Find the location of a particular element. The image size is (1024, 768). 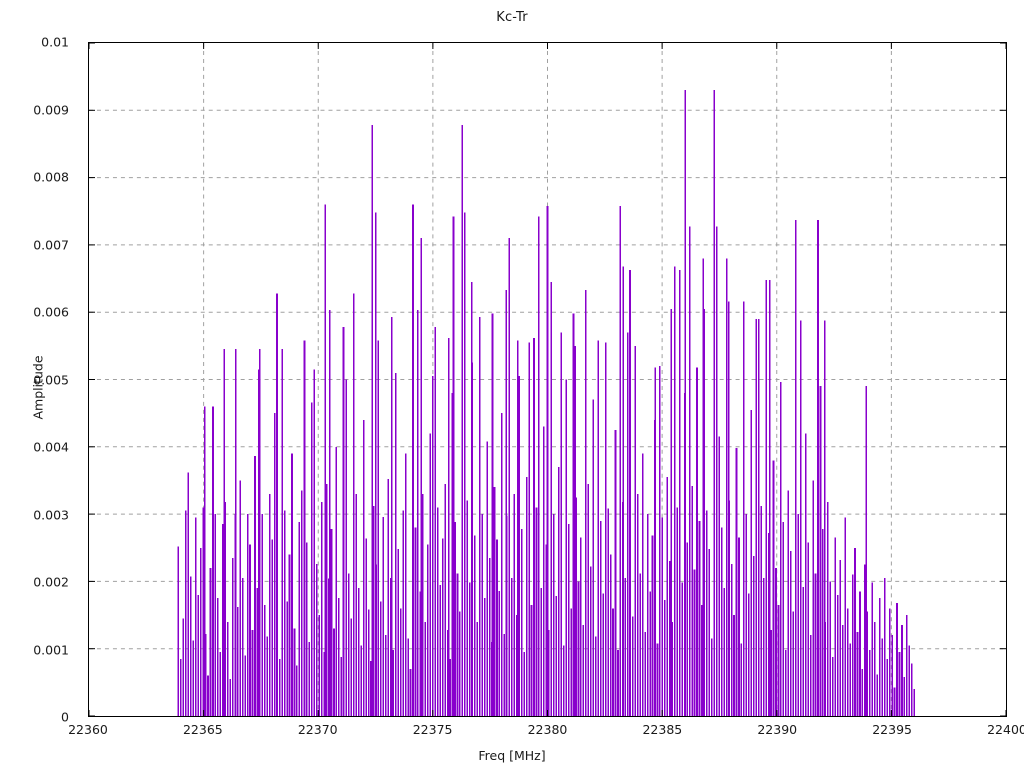

y-tick-label: 0.01 is located at coordinates (55, 42).